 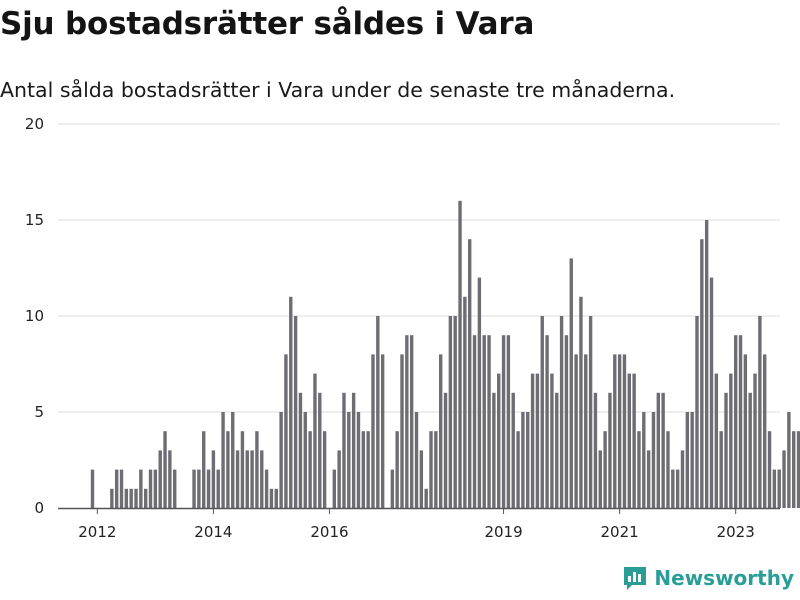 I want to click on y-axis-ticks: 0 5 10 15 20, so click(x=34, y=316).